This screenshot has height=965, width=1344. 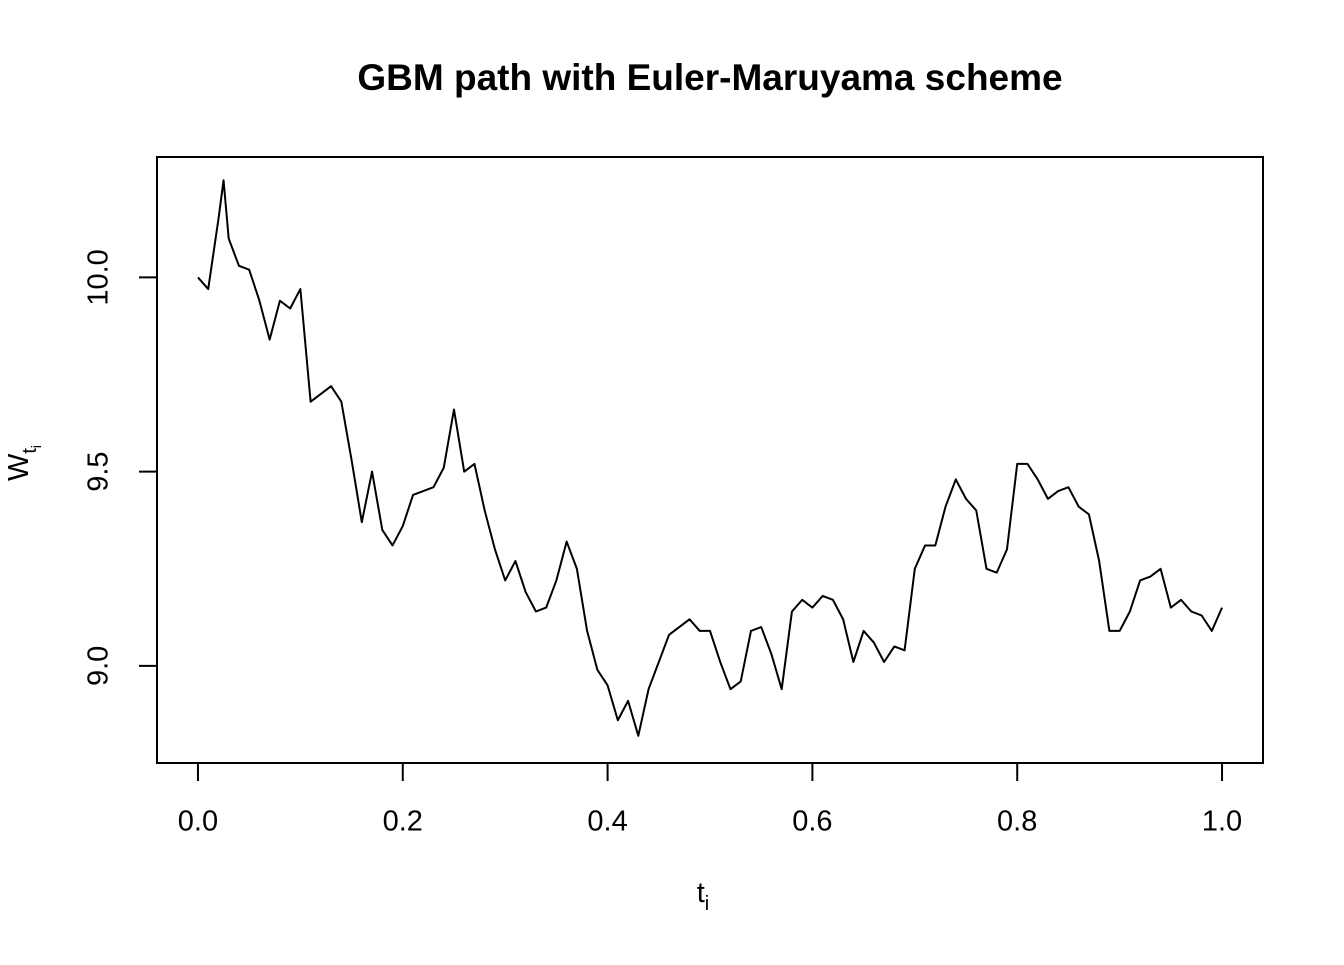 I want to click on y-label-subsub: i, so click(x=36, y=446).